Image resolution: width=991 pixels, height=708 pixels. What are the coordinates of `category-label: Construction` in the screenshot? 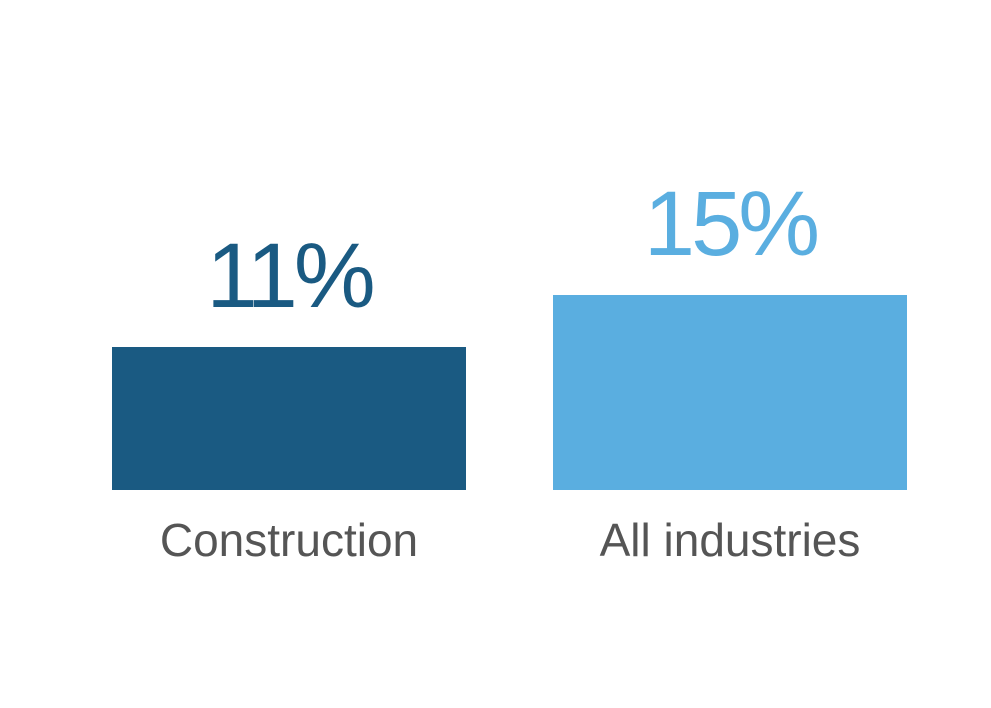 It's located at (289, 540).